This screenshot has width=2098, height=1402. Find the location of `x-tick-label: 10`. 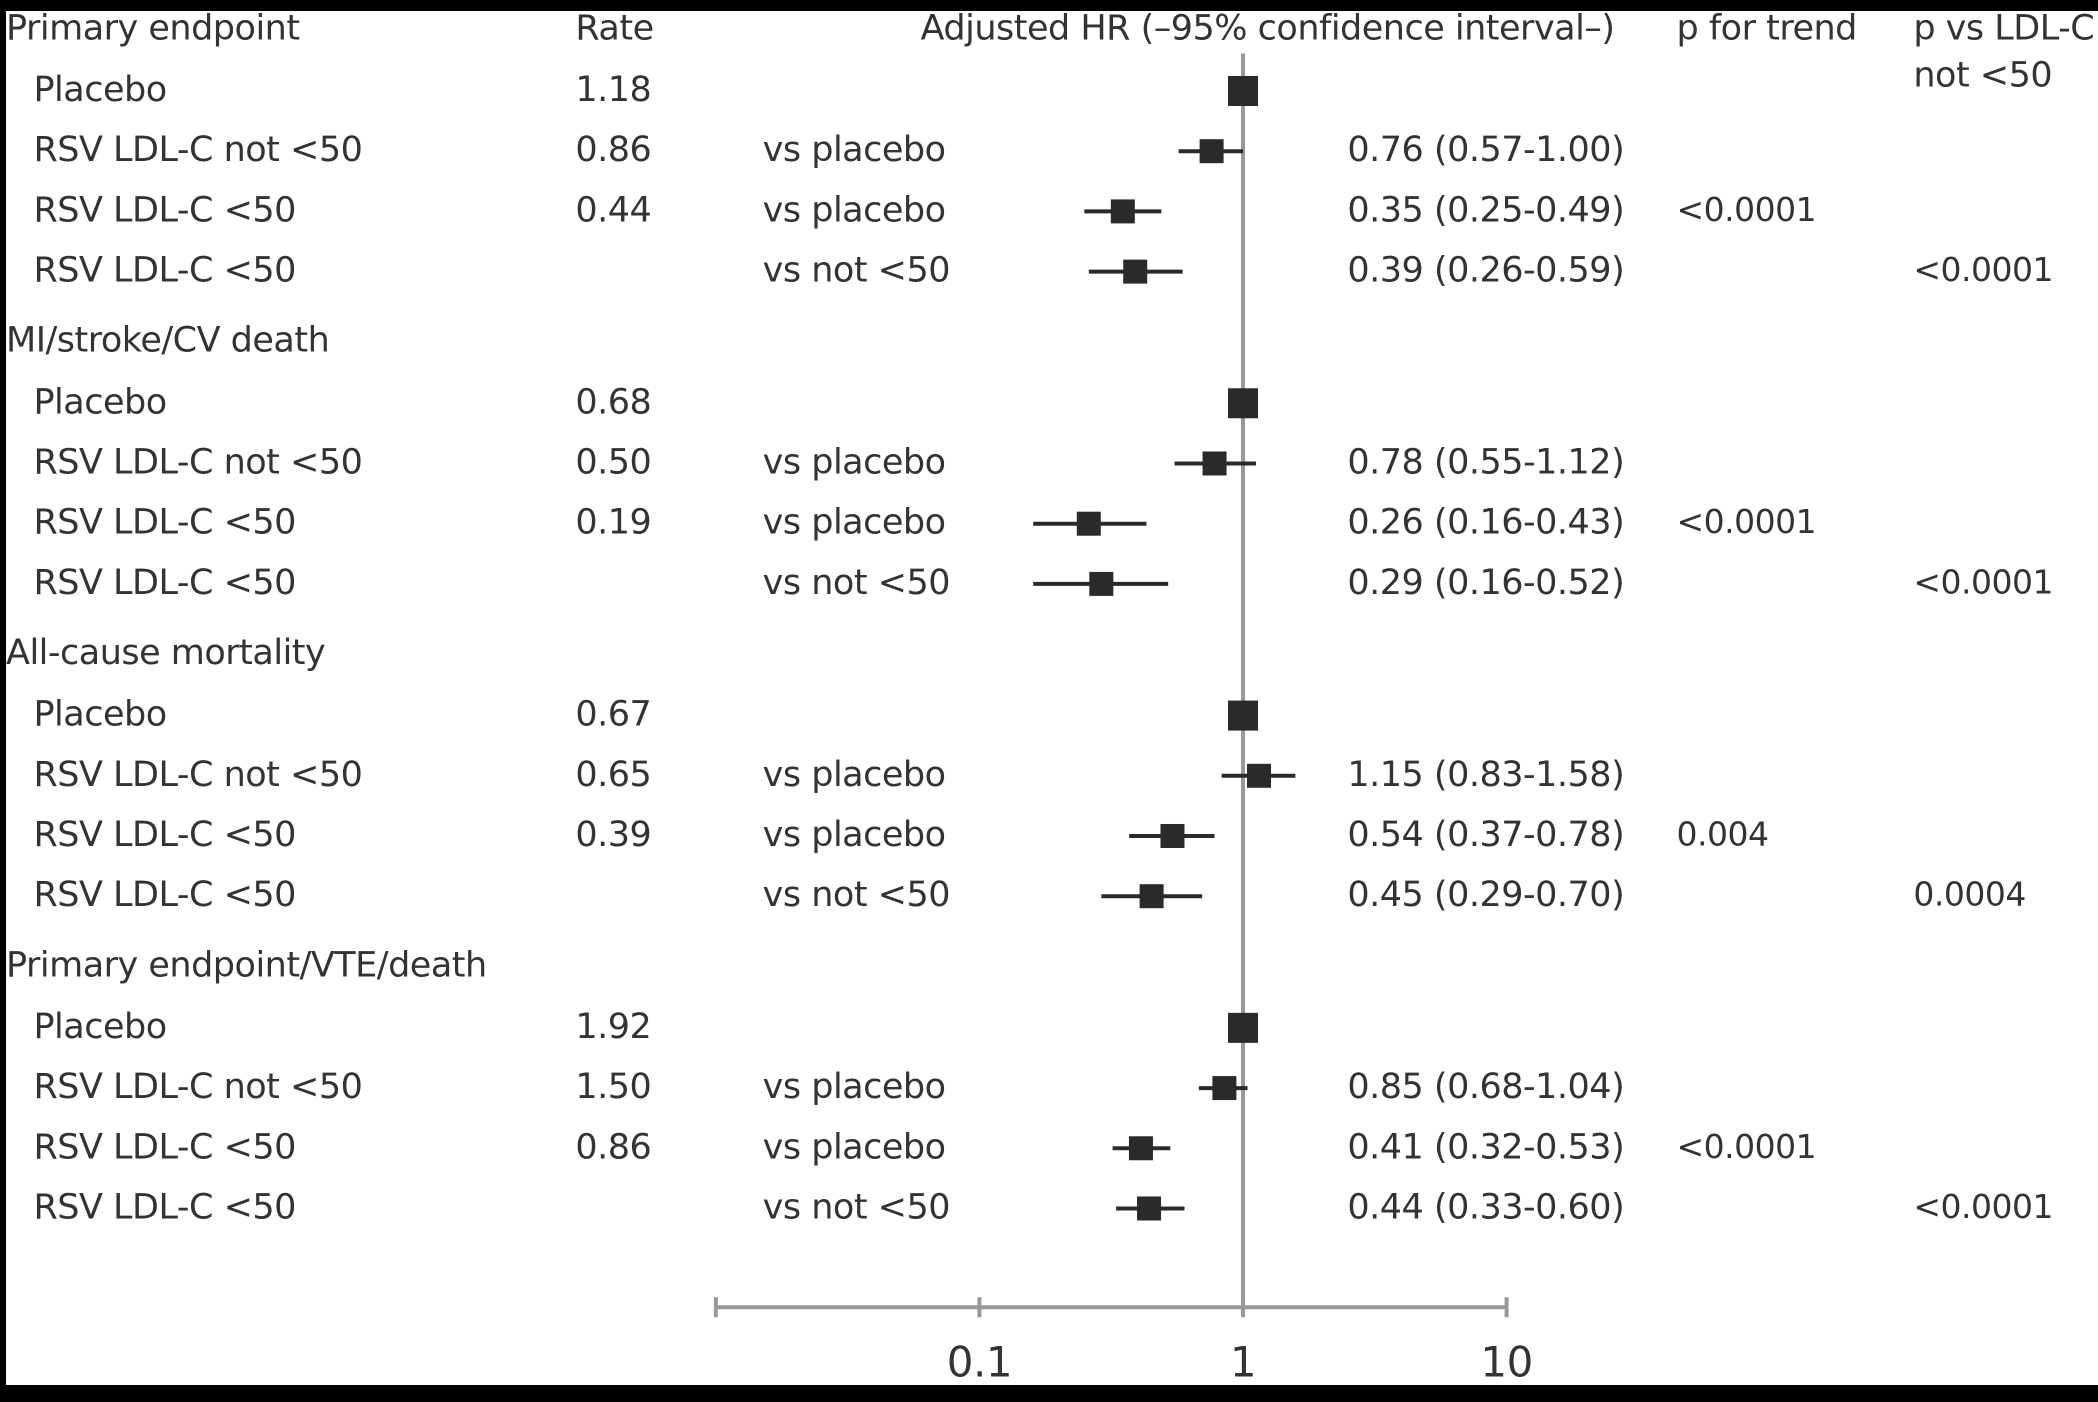

x-tick-label: 10 is located at coordinates (1506, 1361).